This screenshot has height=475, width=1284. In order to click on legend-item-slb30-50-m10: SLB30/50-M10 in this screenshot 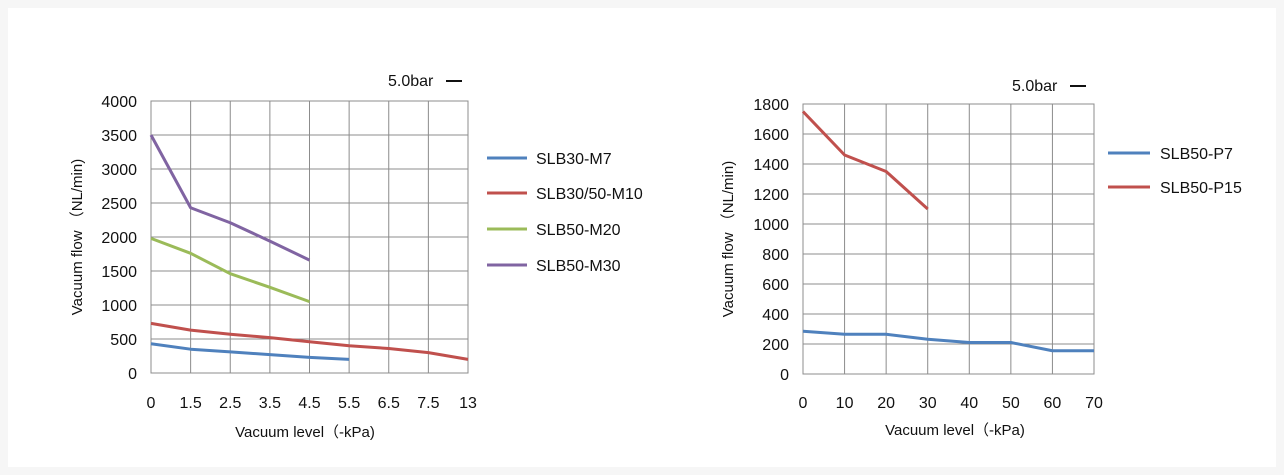, I will do `click(565, 194)`.